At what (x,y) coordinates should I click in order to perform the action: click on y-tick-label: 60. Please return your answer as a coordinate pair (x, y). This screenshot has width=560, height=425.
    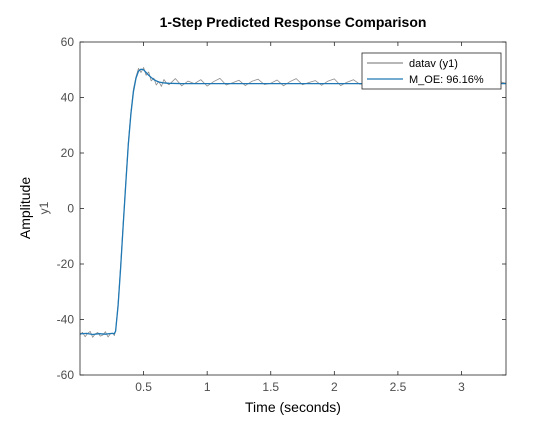
    Looking at the image, I should click on (68, 42).